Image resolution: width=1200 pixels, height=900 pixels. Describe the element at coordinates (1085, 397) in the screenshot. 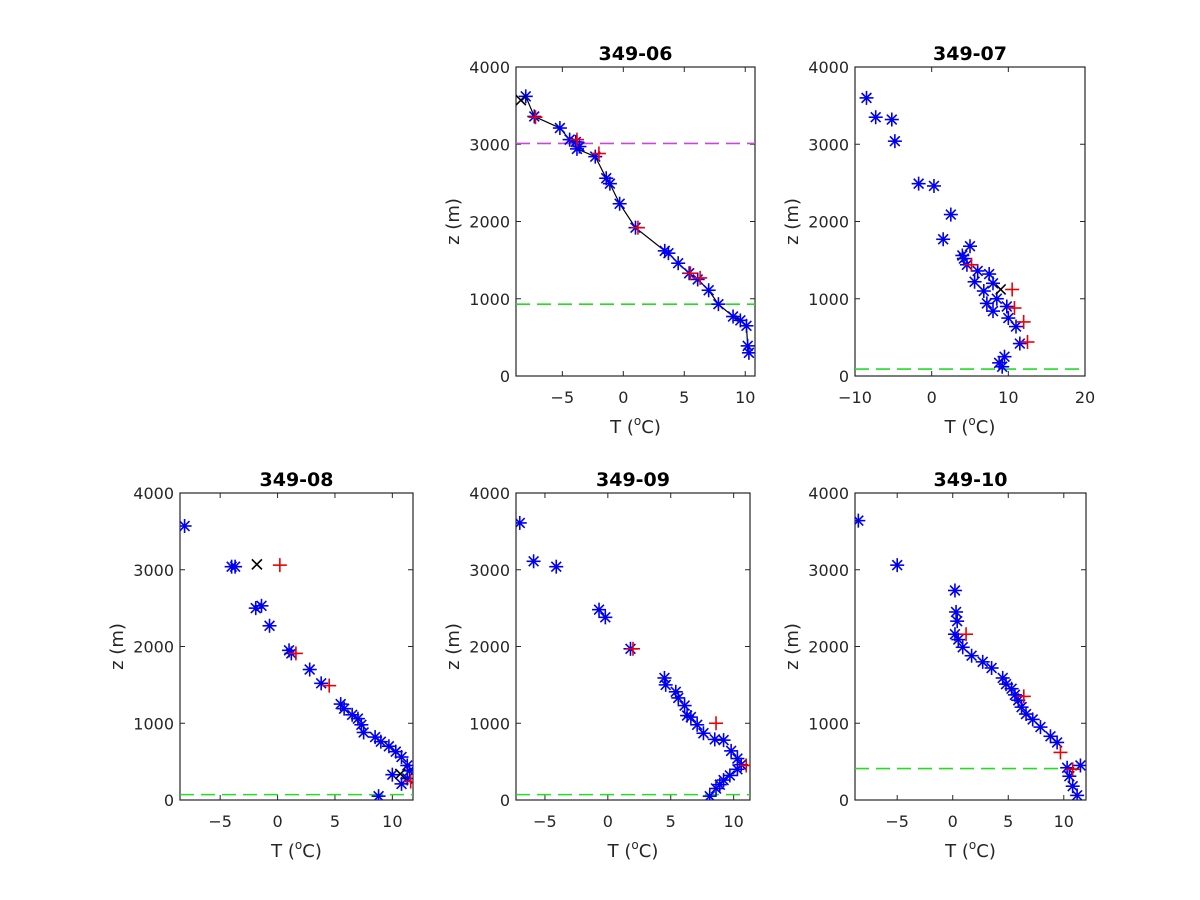

I see `x-tick-label: 20` at that location.